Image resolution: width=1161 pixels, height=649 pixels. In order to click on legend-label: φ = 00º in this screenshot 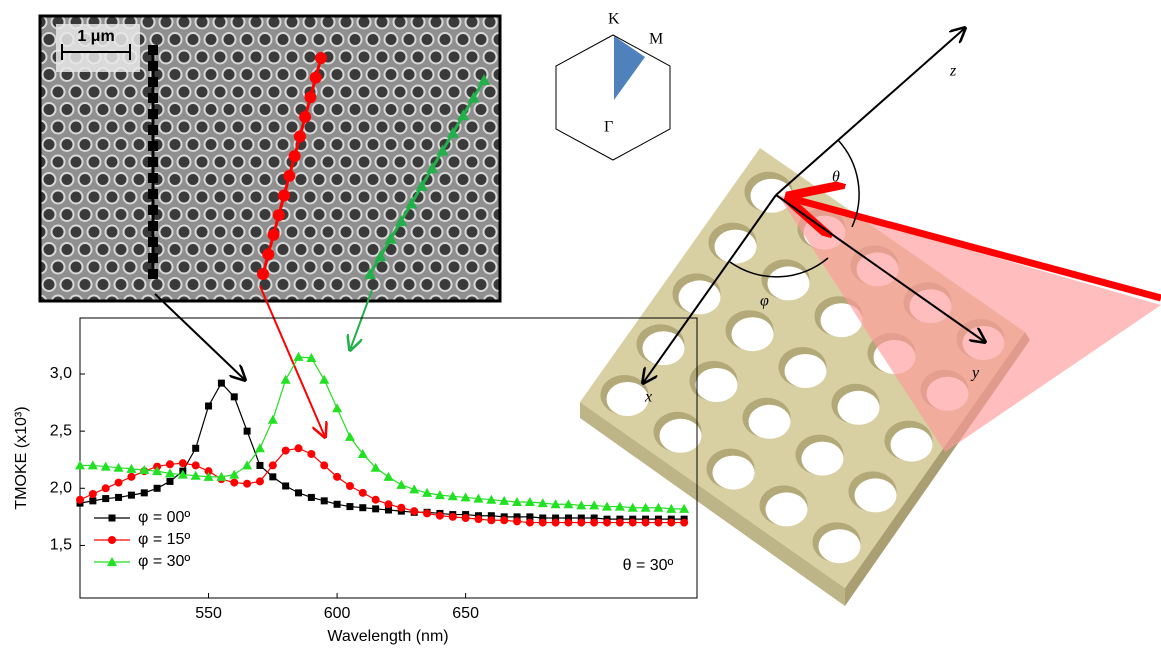, I will do `click(164, 517)`.